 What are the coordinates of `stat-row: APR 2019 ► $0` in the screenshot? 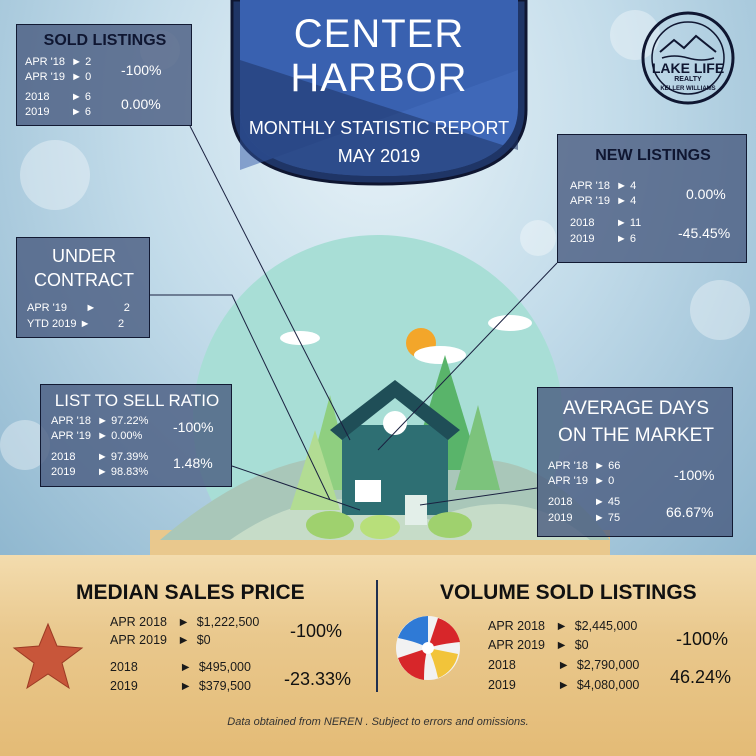 It's located at (538, 645).